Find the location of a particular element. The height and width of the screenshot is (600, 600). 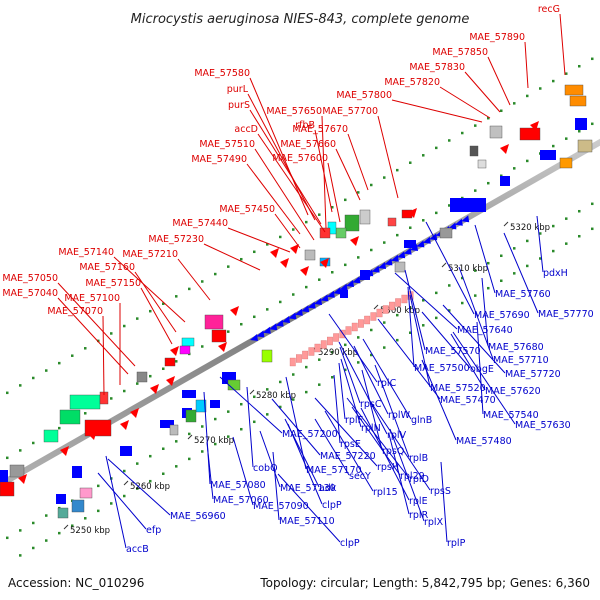

reverse-gene-label: rplD is located at coordinates (419, 479).